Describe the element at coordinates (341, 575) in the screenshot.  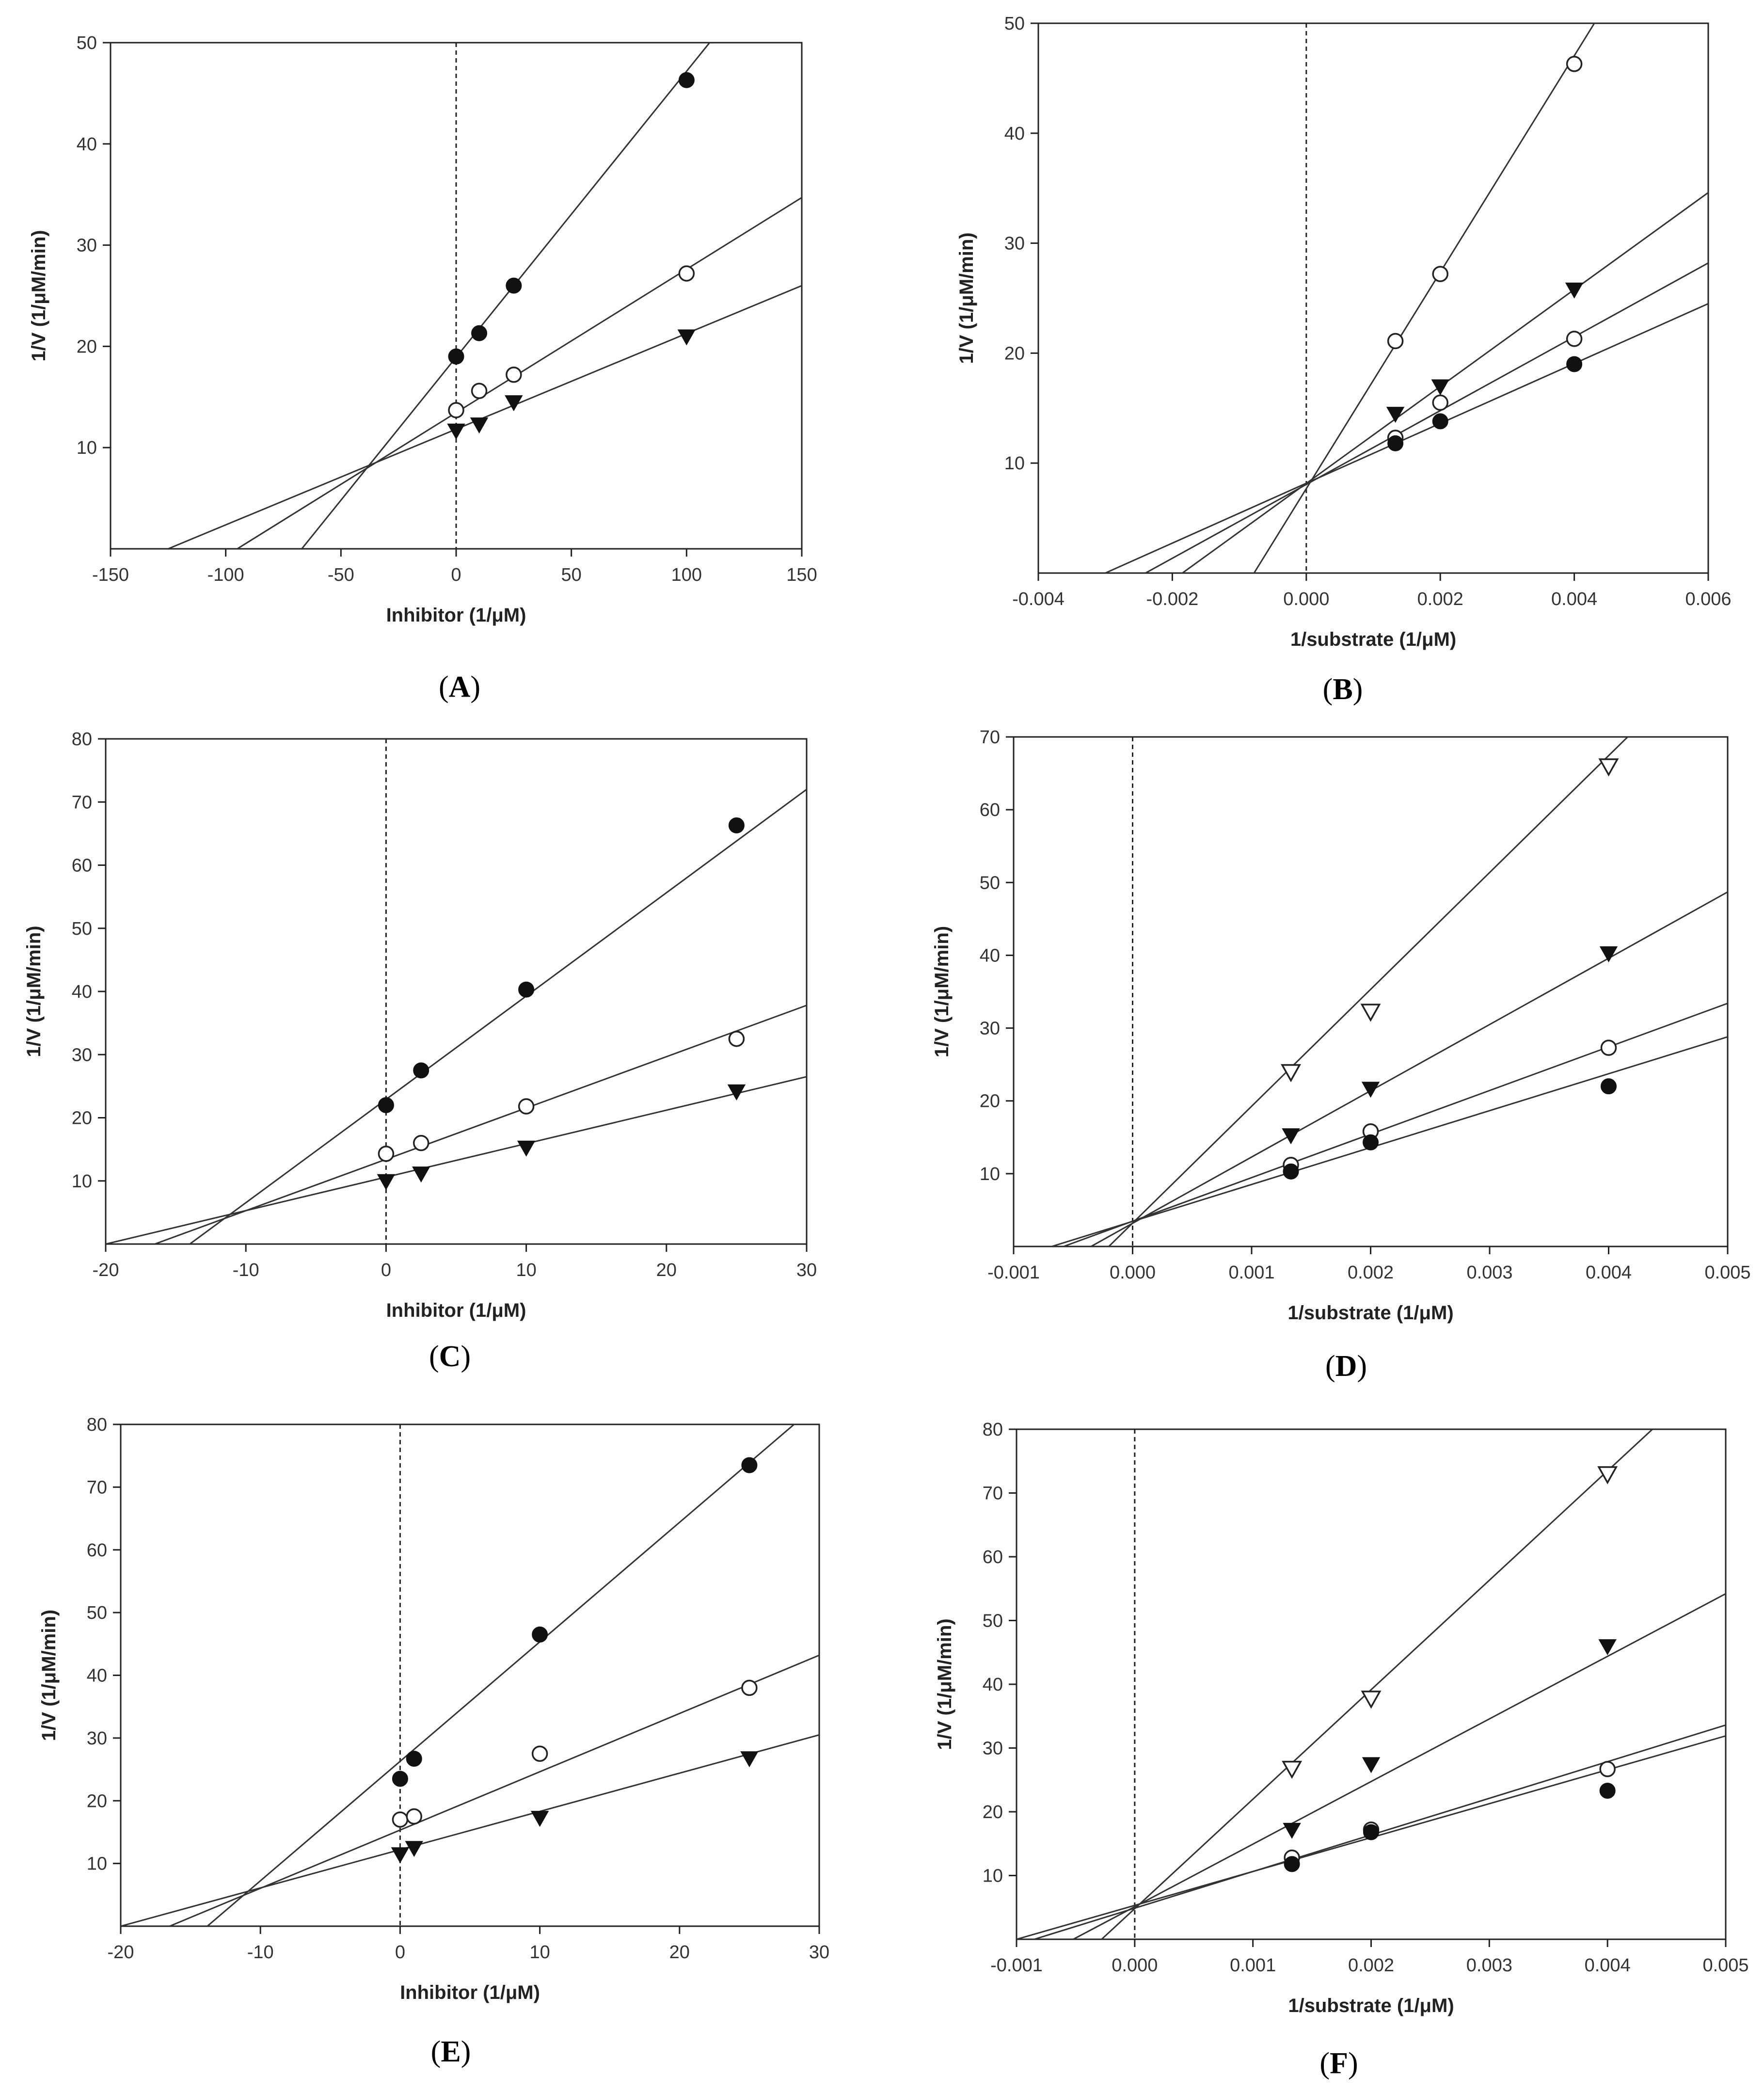
I see `x-tick-label-a: -50` at that location.